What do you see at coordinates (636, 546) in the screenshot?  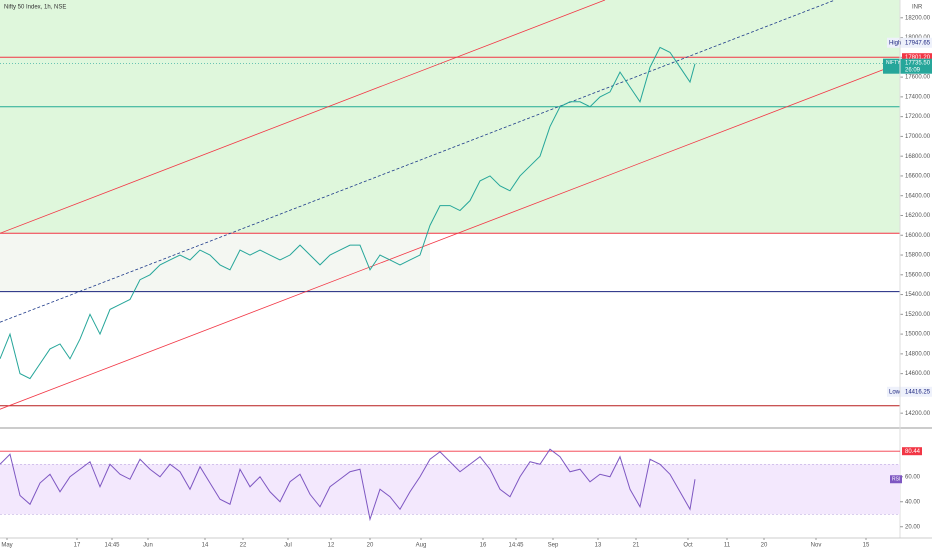 I see `x-tick-label: 21` at bounding box center [636, 546].